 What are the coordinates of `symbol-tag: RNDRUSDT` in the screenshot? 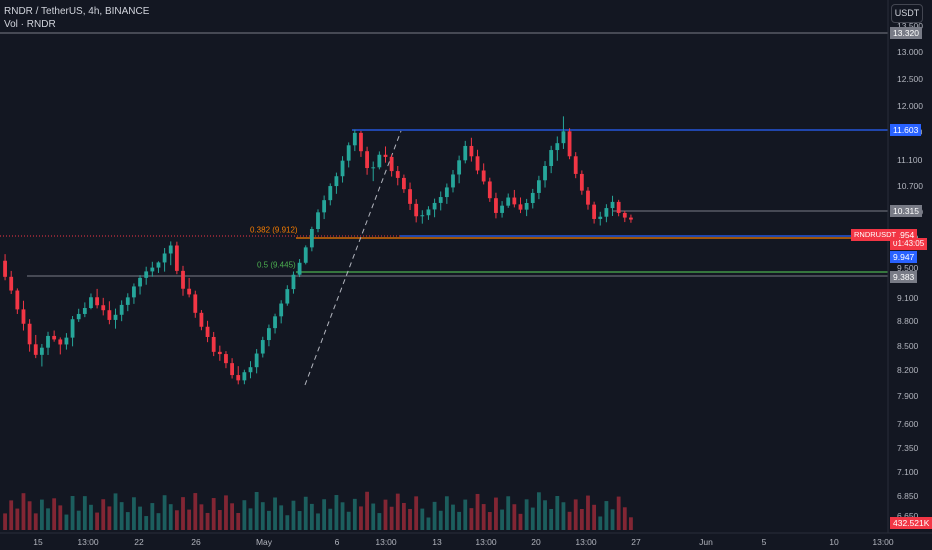 It's located at (875, 235).